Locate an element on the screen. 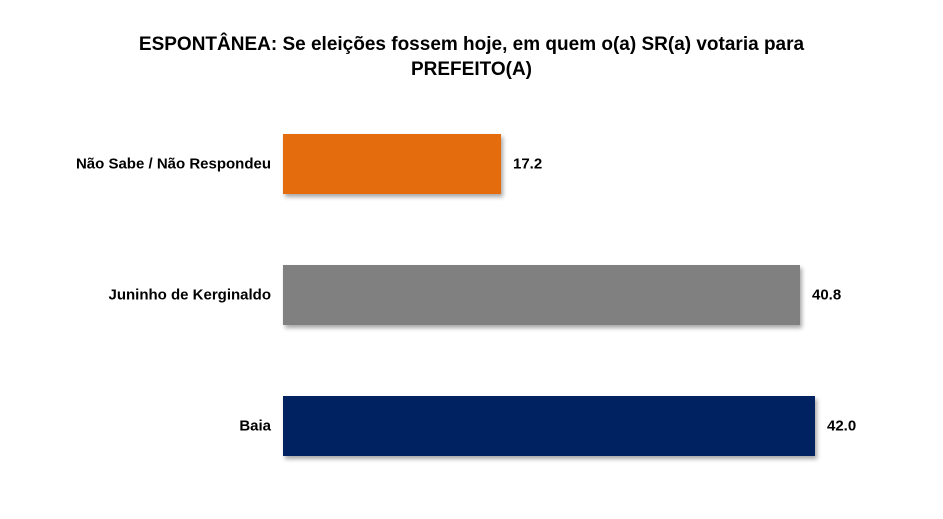  value-label-0: 17.2 is located at coordinates (527, 164).